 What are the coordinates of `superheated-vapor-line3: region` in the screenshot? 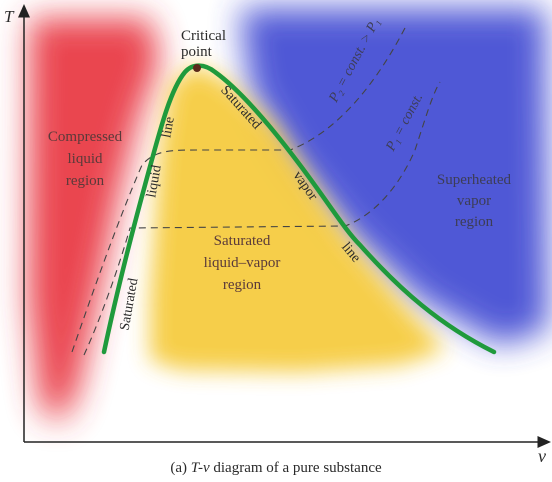 It's located at (474, 222).